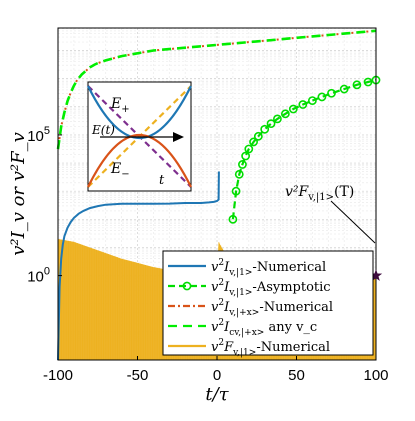 This screenshot has height=421, width=415. Describe the element at coordinates (178, 137) in the screenshot. I see `inset-arrow-head` at that location.